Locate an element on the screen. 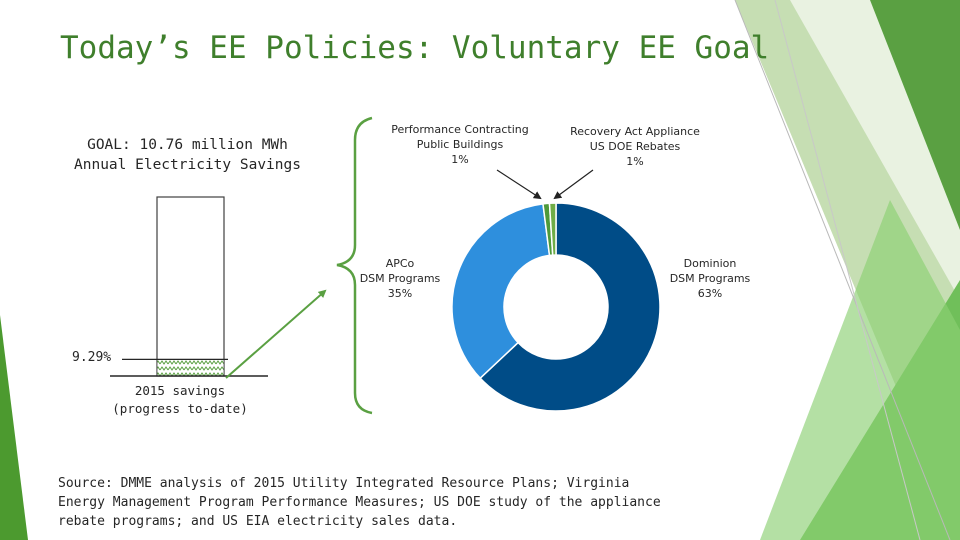 This screenshot has width=960, height=540. slice-label-apco: APCo DSM Programs 35% is located at coordinates (400, 278).